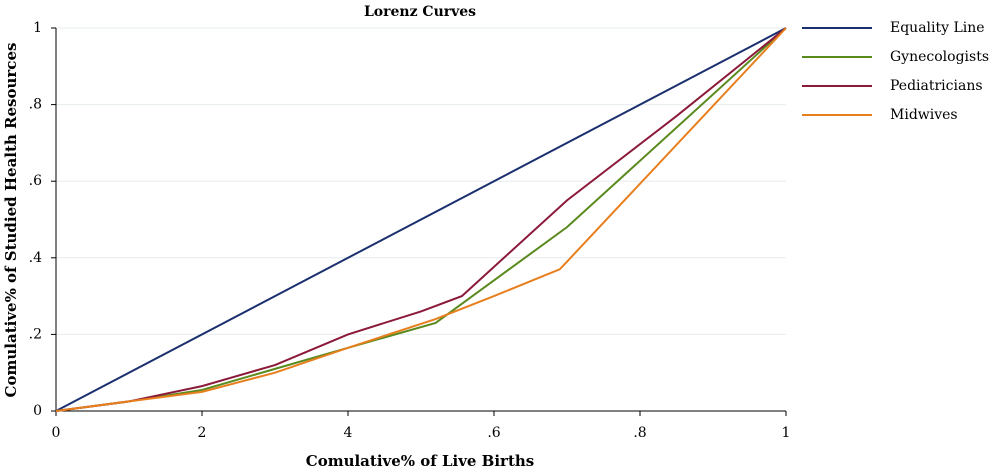 The width and height of the screenshot is (1000, 471). I want to click on x-tick-label: 1, so click(786, 433).